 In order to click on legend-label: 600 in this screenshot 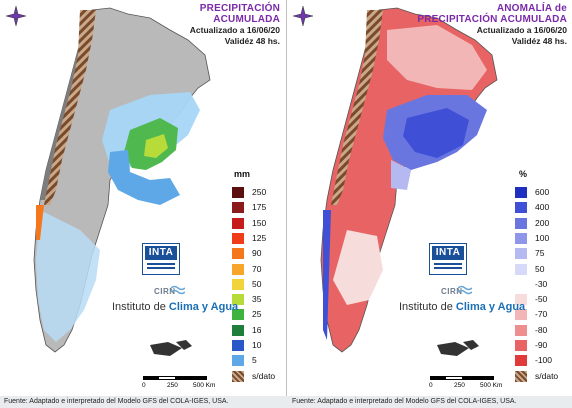, I will do `click(542, 192)`.